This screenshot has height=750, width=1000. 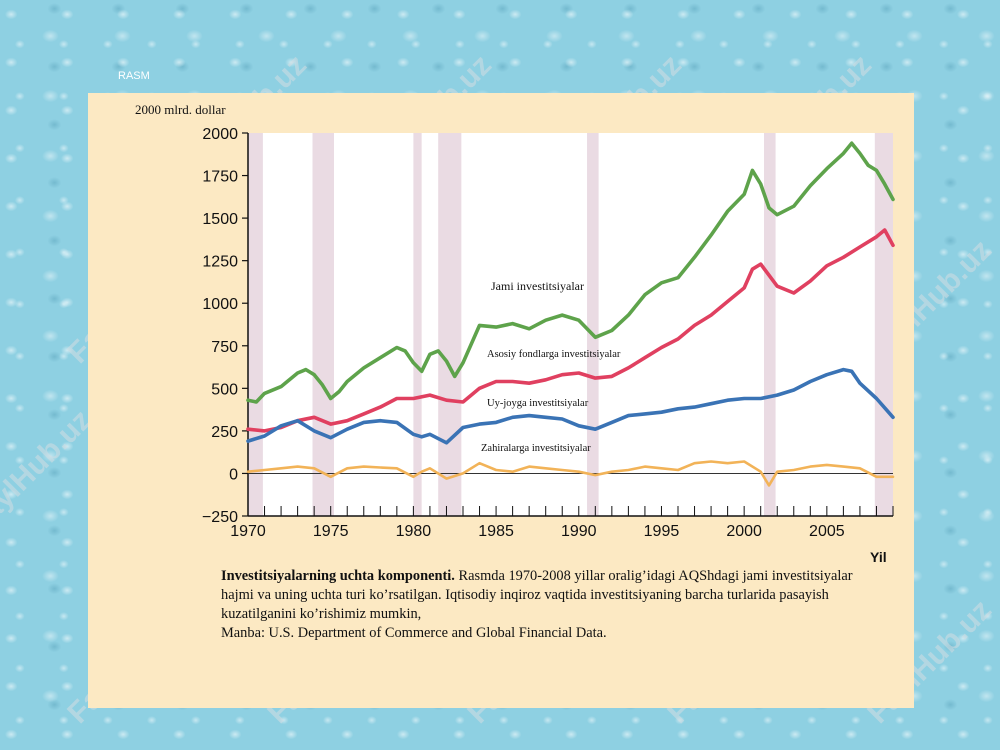 I want to click on x-tick-label: 1985, so click(x=496, y=531).